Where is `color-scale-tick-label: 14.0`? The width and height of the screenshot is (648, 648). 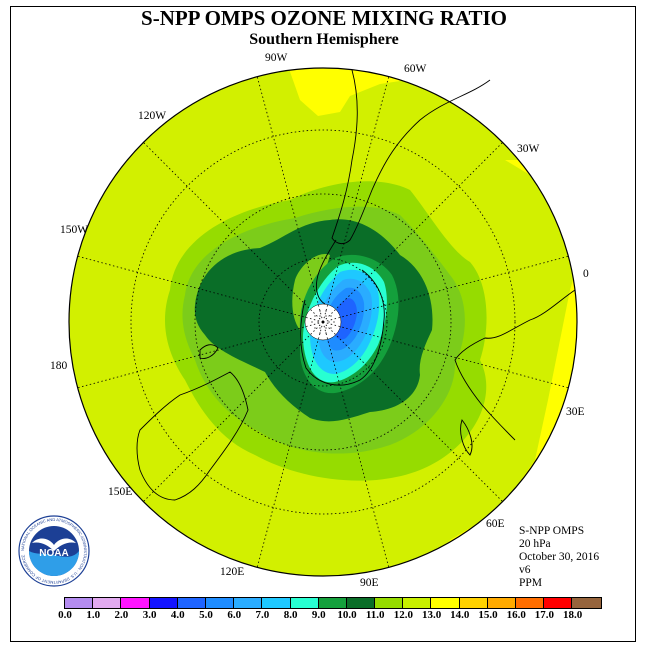 color-scale-tick-label: 14.0 is located at coordinates (460, 615).